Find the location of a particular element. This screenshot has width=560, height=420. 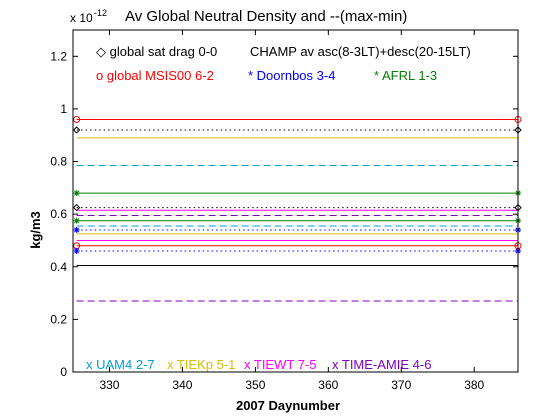

y-tick-label: 0.2 is located at coordinates (58, 319).